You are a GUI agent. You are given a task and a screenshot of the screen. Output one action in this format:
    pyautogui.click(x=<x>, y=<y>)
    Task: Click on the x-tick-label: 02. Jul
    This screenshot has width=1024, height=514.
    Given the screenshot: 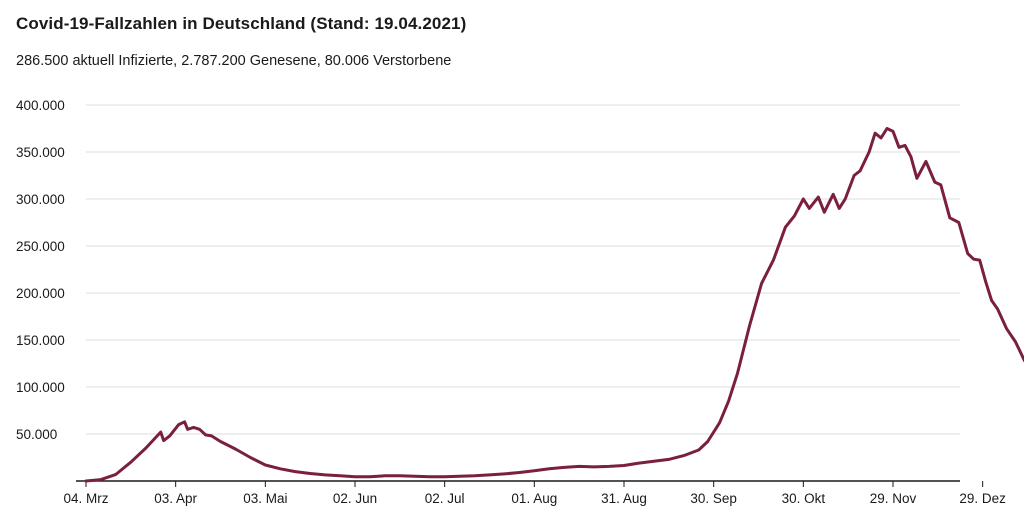 What is the action you would take?
    pyautogui.click(x=445, y=498)
    